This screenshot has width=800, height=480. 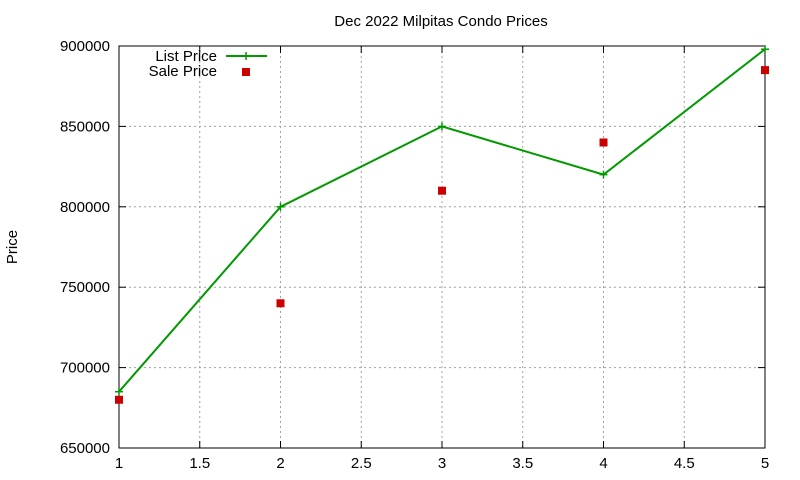 What do you see at coordinates (12, 247) in the screenshot?
I see `y-axis-label: Price` at bounding box center [12, 247].